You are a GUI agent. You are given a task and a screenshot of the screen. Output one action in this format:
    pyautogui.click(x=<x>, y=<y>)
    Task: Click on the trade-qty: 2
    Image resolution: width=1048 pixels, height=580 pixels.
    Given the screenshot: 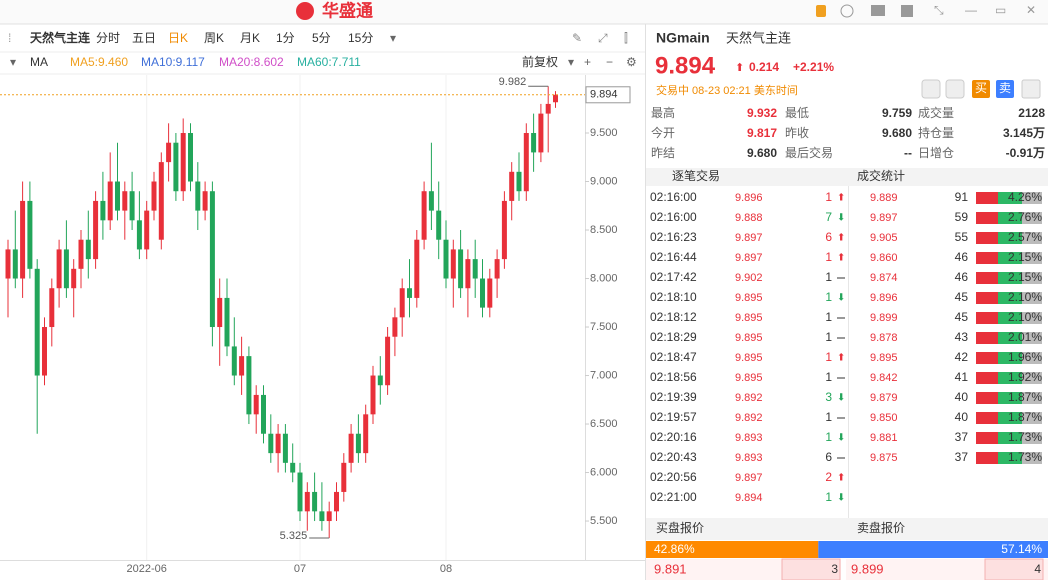 What is the action you would take?
    pyautogui.click(x=828, y=477)
    